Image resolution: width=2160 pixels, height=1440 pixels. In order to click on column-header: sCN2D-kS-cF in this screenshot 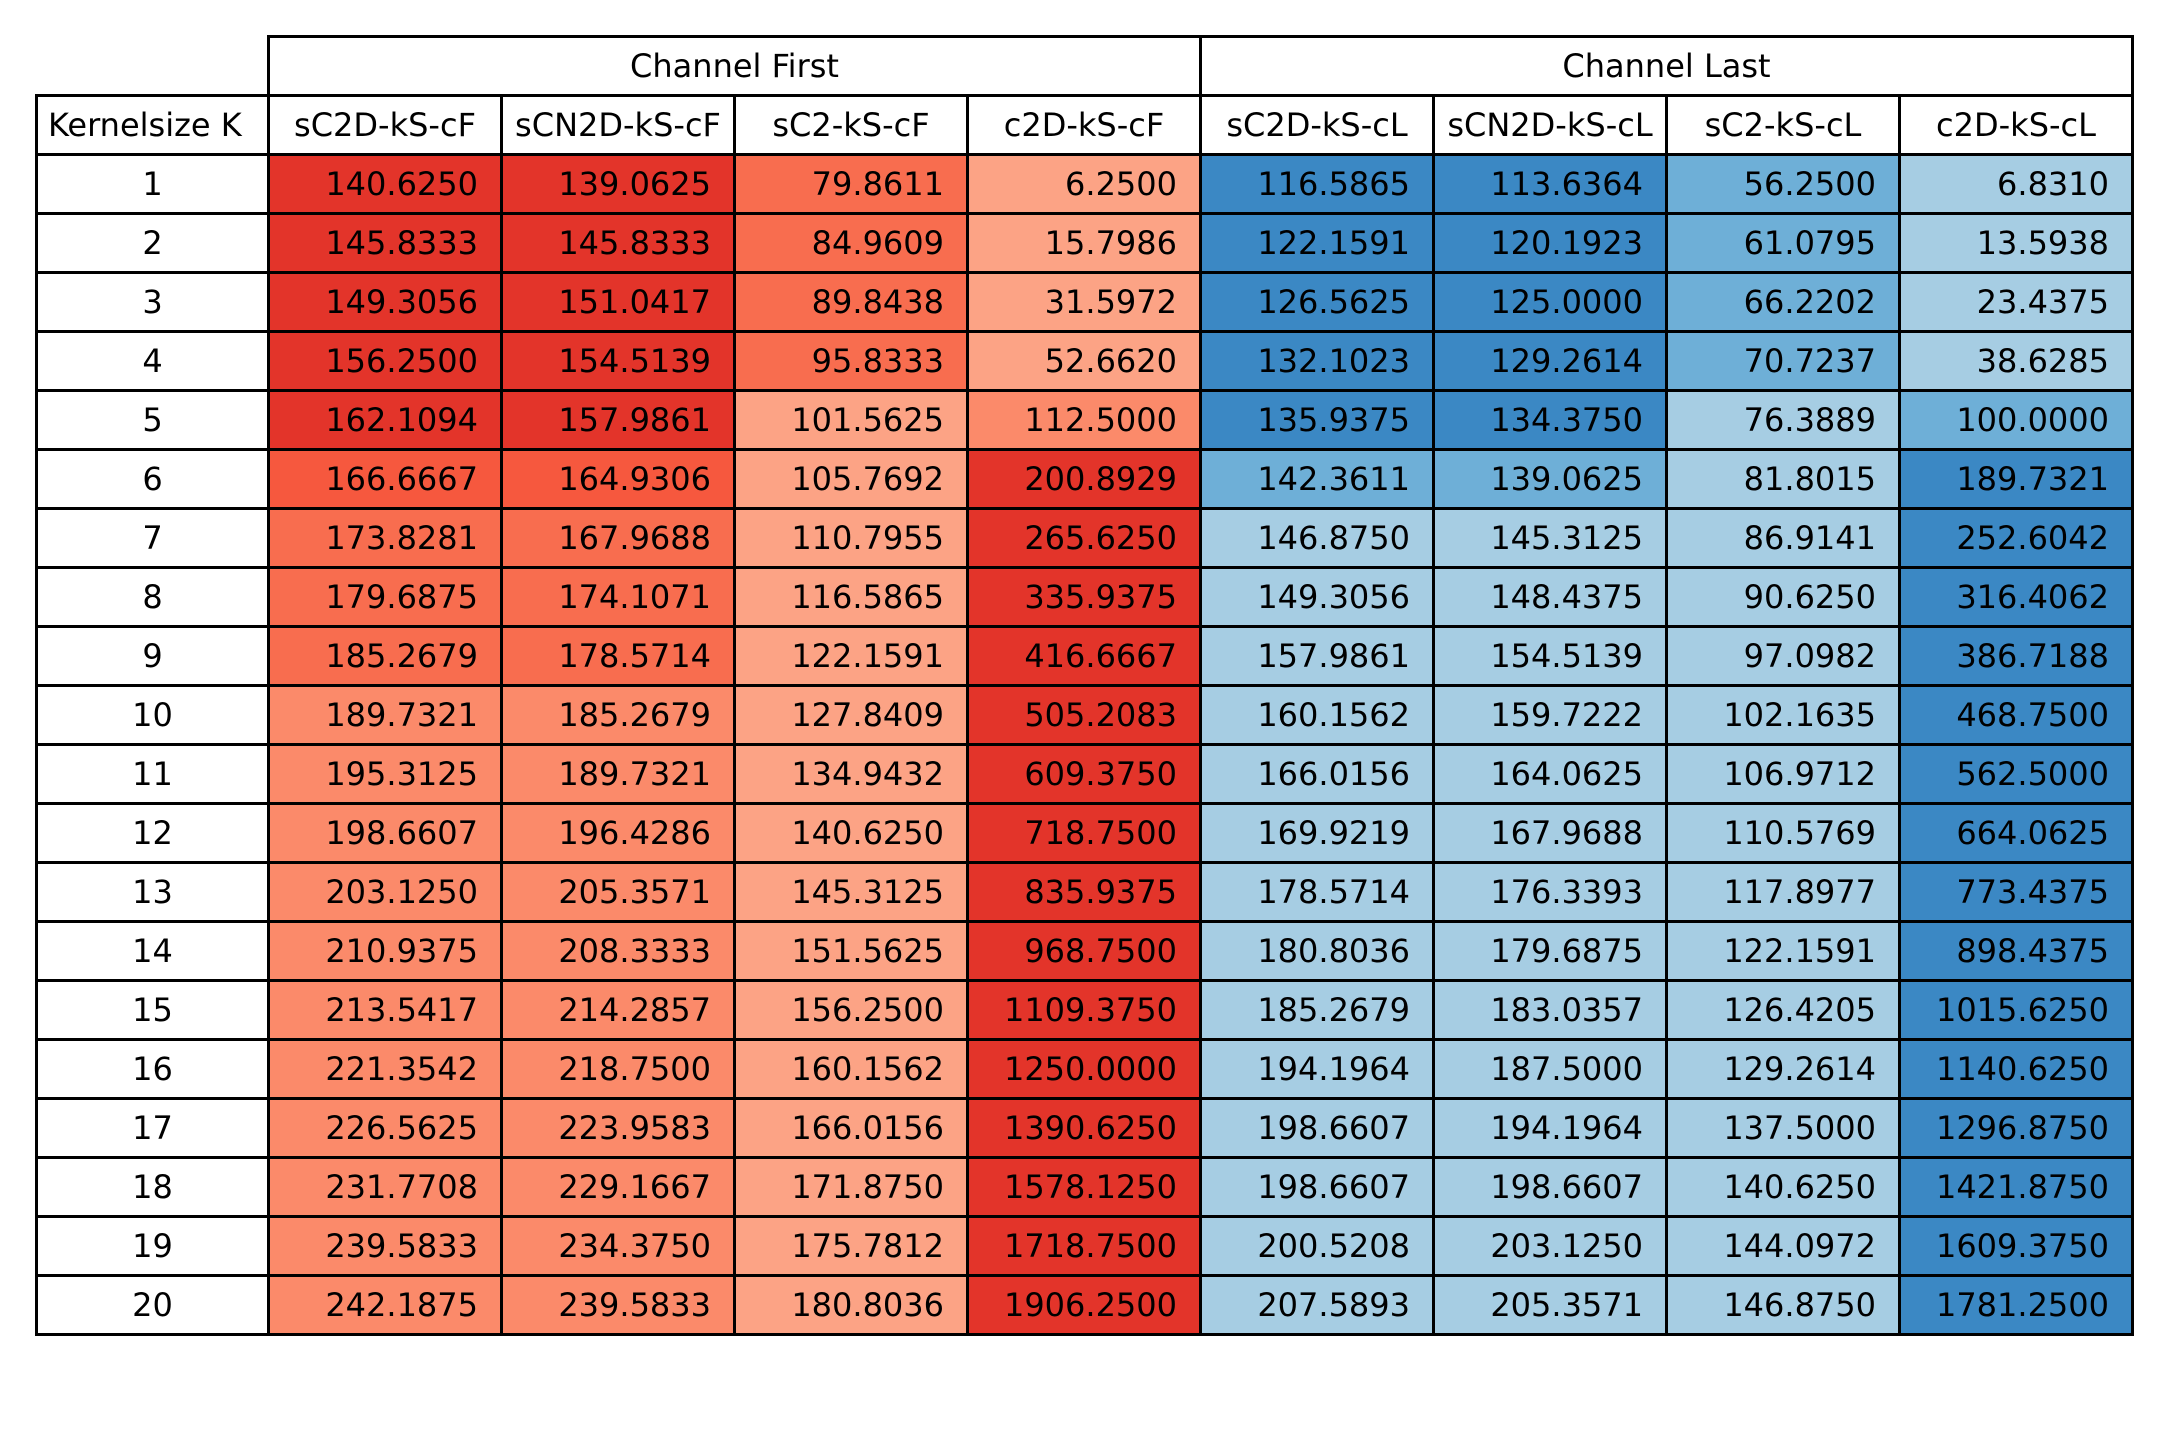, I will do `click(618, 125)`.